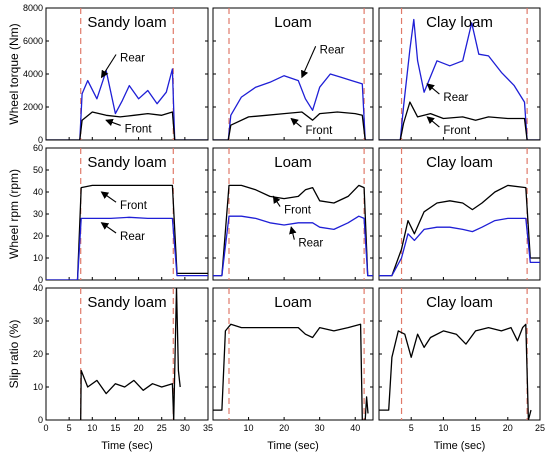 The width and height of the screenshot is (550, 456). I want to click on panel-r1-c1: Front Rear Loam, so click(293, 214).